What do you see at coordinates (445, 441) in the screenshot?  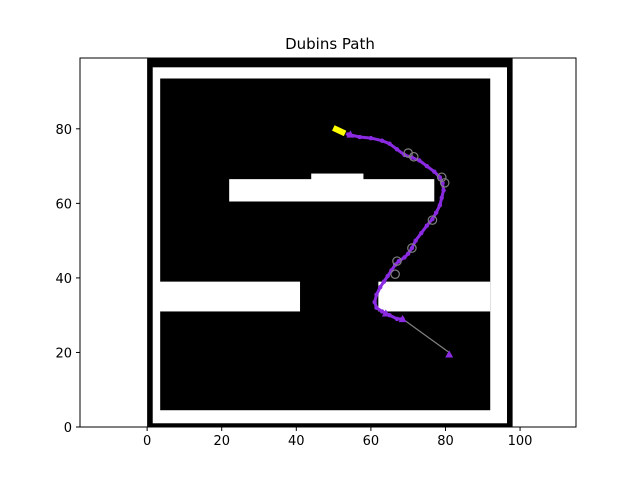 I see `x-tick-label: 80` at bounding box center [445, 441].